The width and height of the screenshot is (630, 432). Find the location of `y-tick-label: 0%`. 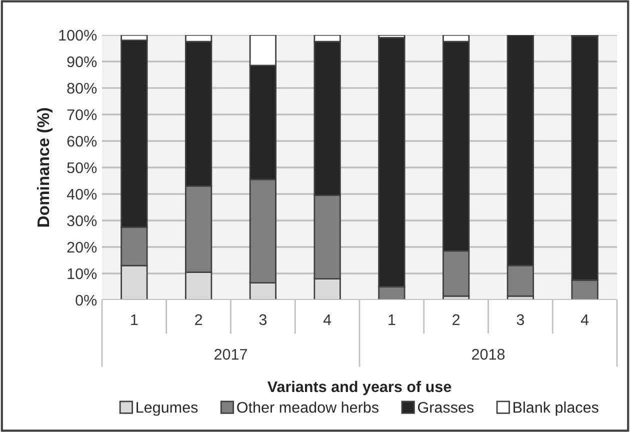

y-tick-label: 0% is located at coordinates (86, 300).